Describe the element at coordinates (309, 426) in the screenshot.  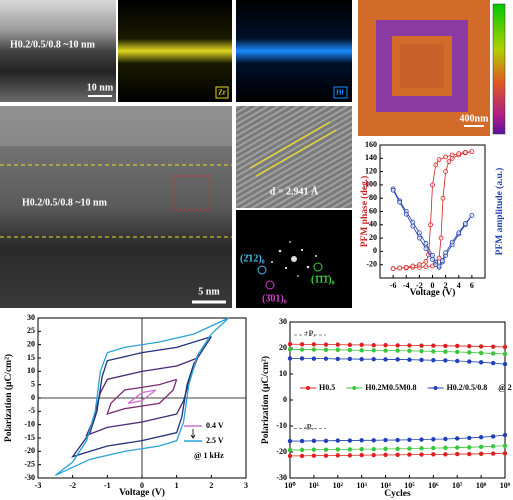
I see `annotation: -Pᵣ` at that location.